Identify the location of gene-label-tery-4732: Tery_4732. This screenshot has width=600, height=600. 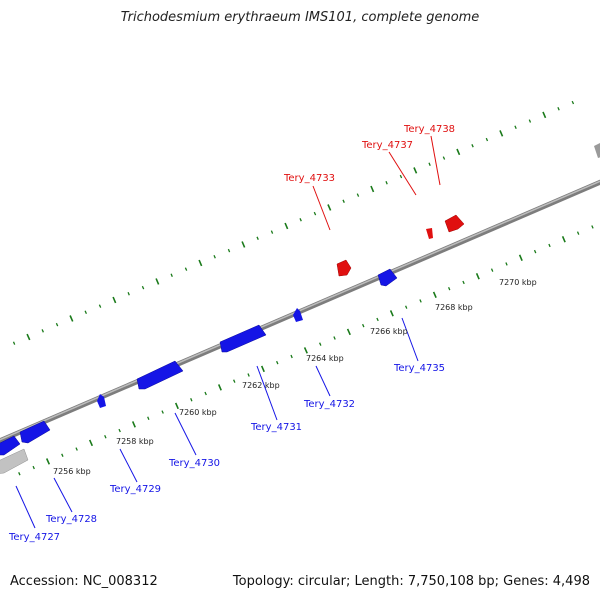
(329, 404).